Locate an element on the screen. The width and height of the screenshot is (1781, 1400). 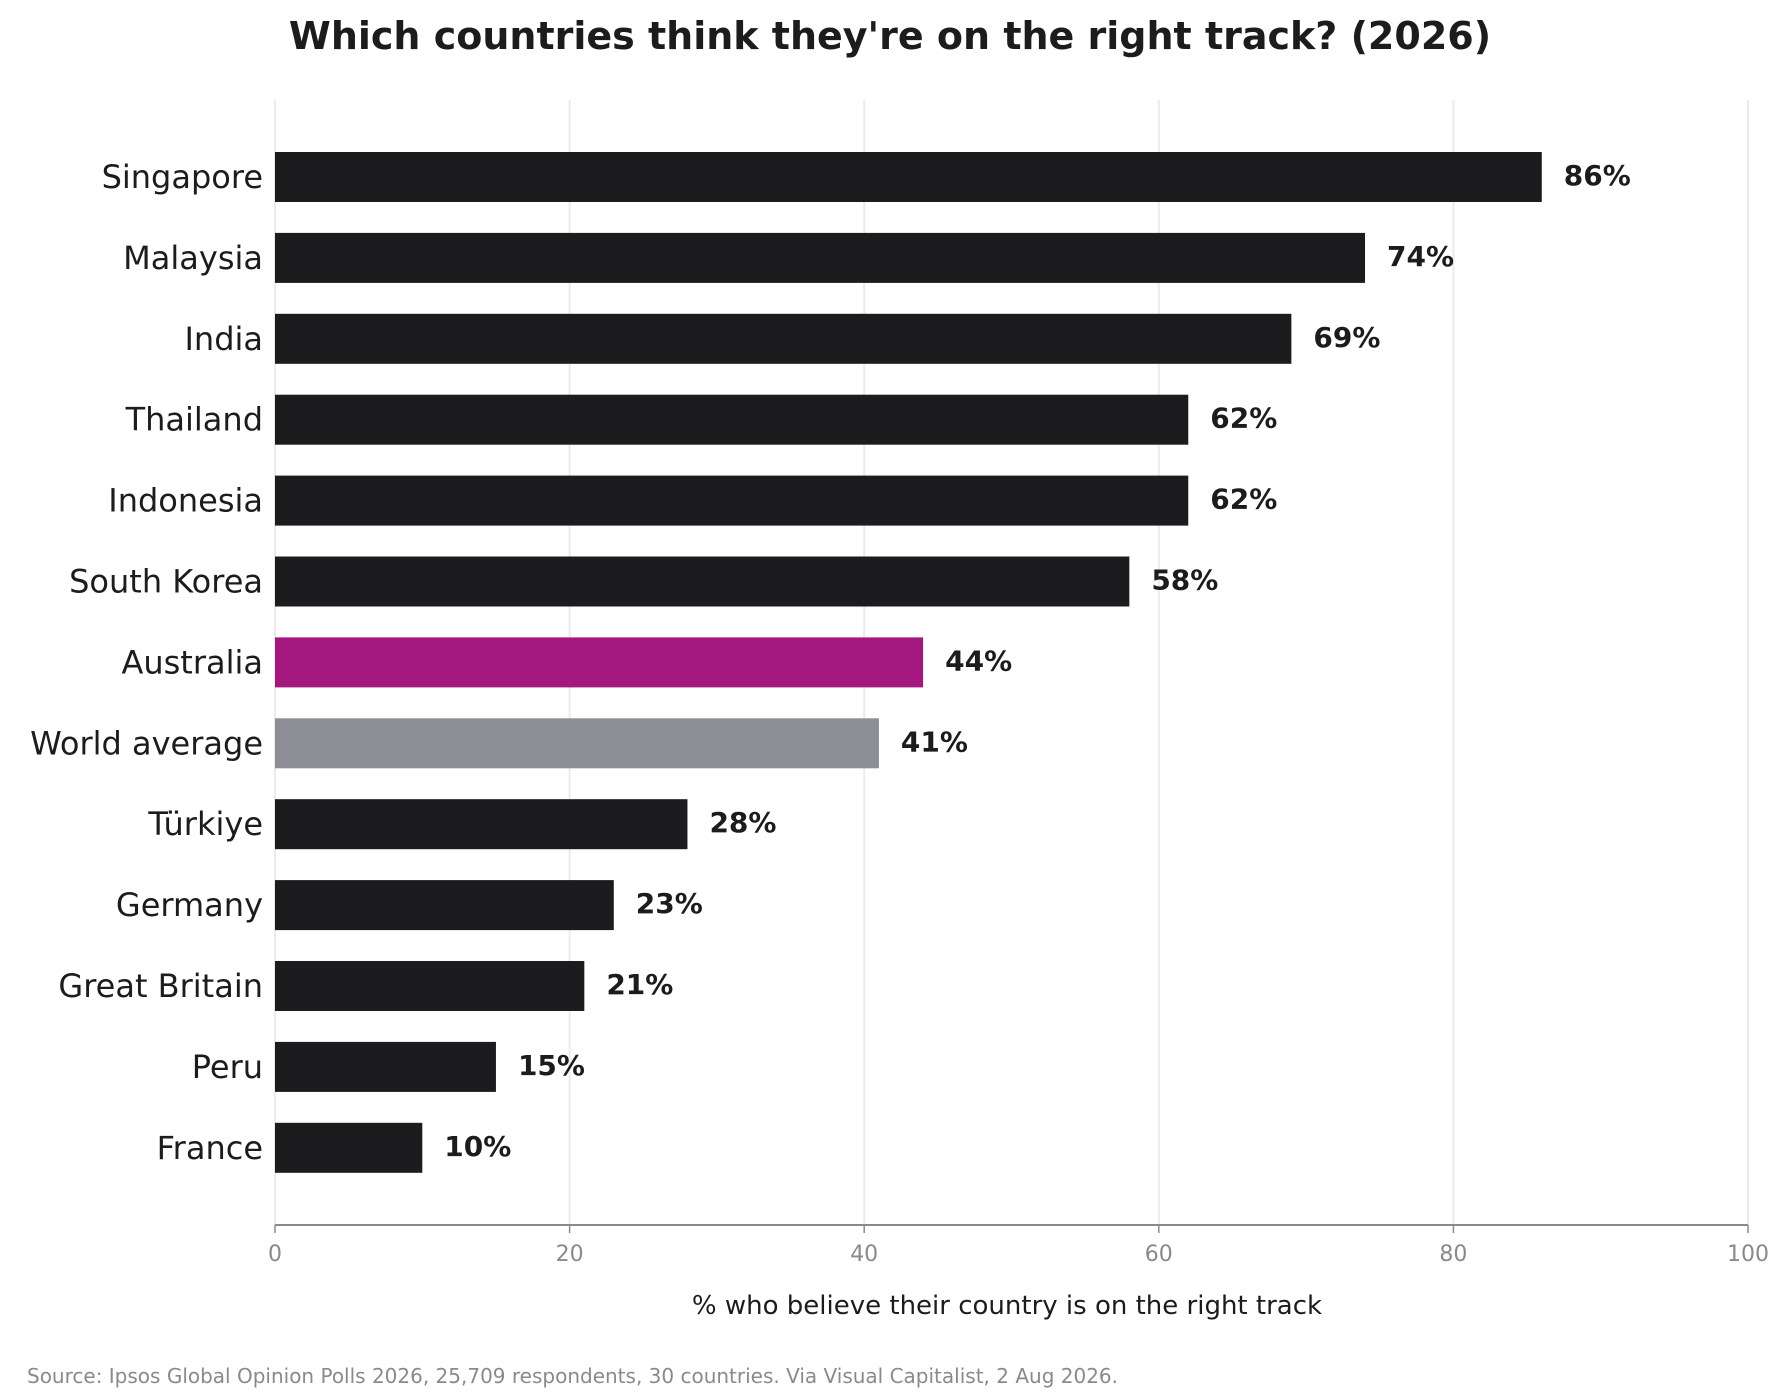
category-label: Malaysia is located at coordinates (193, 258).